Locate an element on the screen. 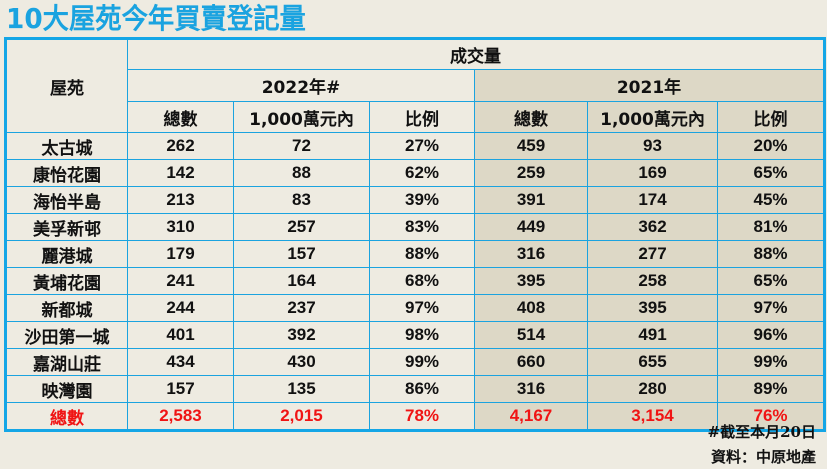 The height and width of the screenshot is (469, 827). under10m-2022: 237 is located at coordinates (301, 308).